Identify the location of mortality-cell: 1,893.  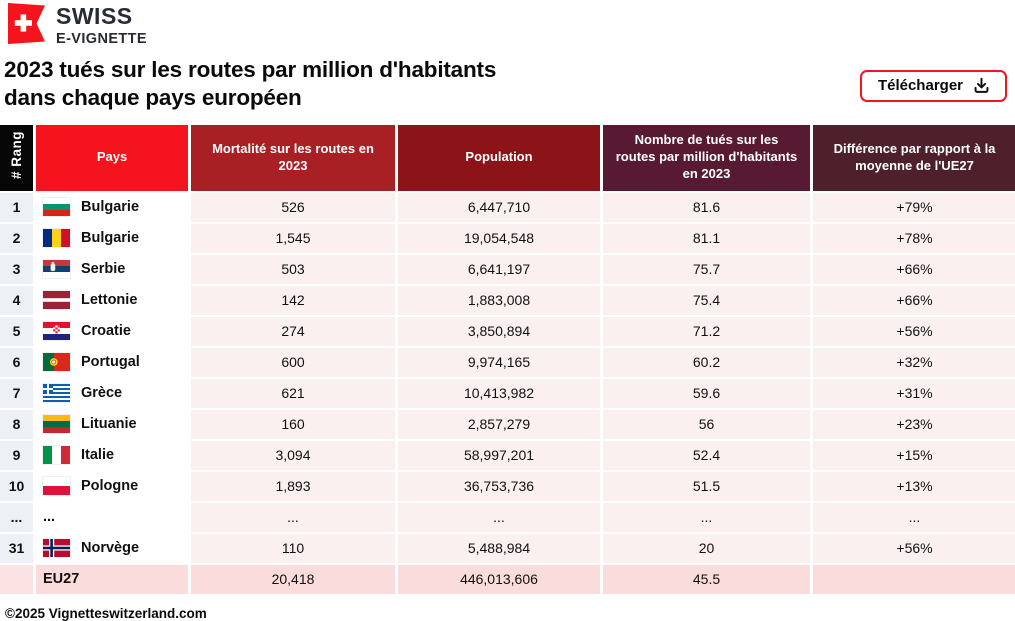
(293, 486).